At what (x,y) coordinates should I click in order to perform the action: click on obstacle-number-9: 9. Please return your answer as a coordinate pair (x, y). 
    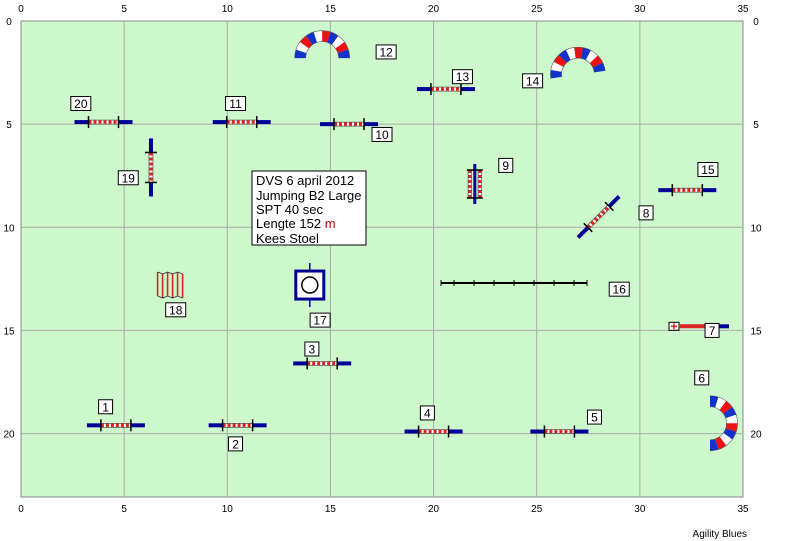
    Looking at the image, I should click on (506, 165).